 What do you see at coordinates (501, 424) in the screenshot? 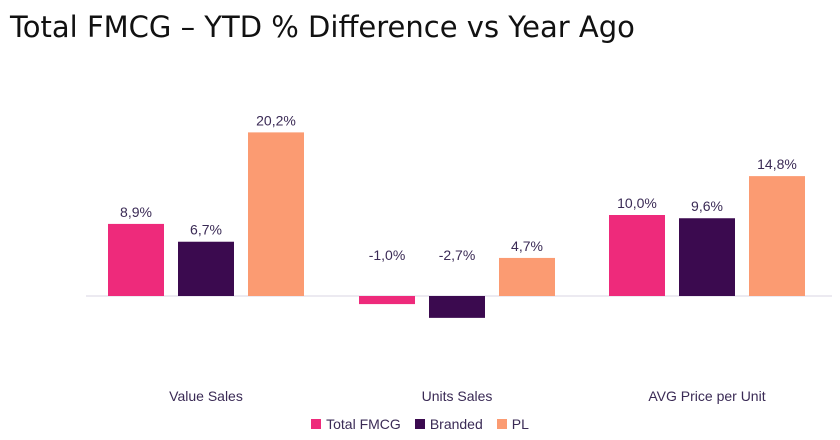
I see `legend-swatch-pl` at bounding box center [501, 424].